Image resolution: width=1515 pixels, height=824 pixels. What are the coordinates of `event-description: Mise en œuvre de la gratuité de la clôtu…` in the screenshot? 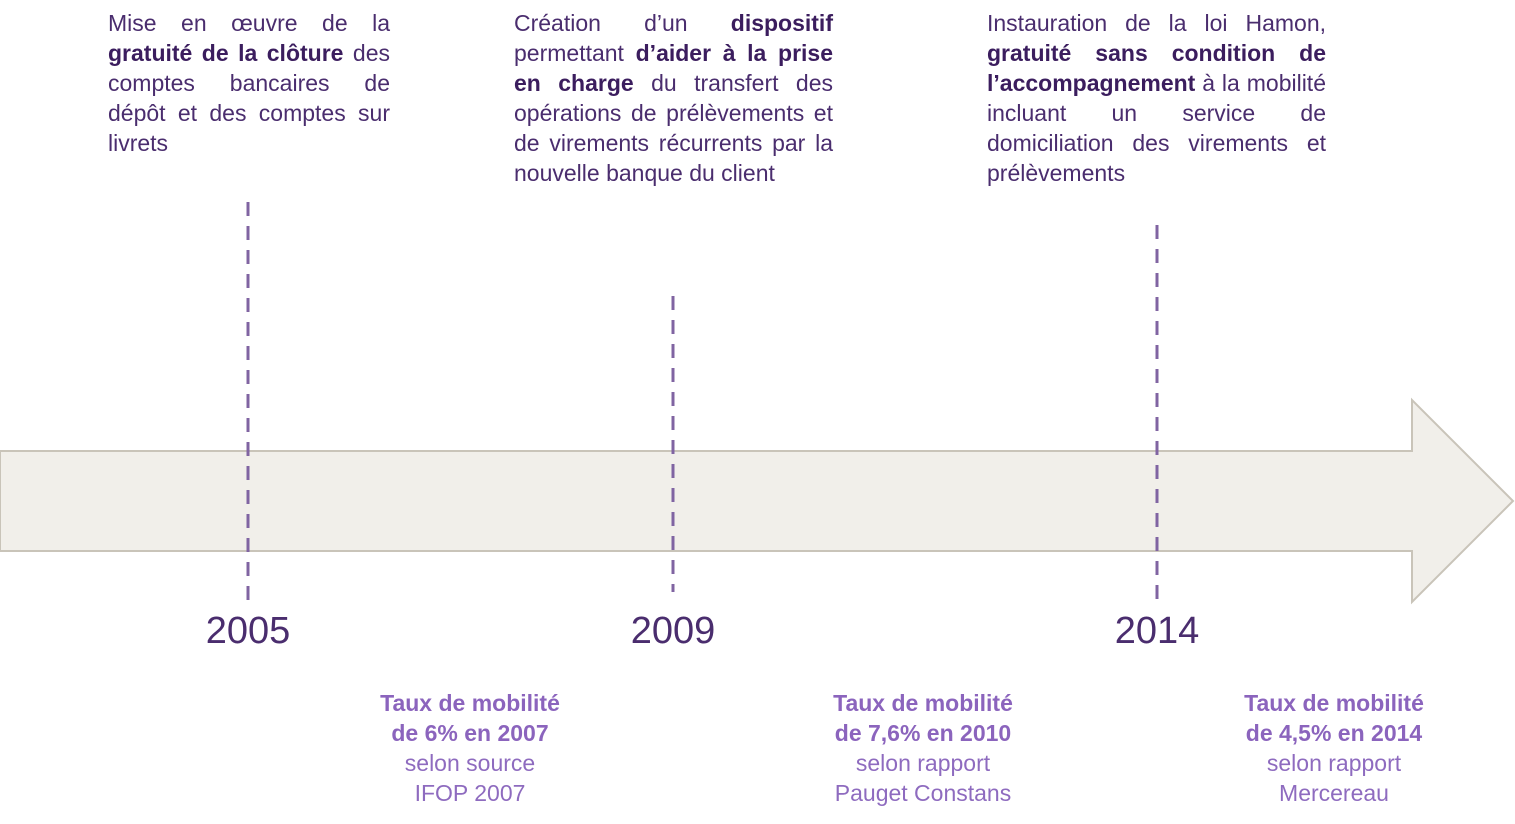 It's located at (249, 83).